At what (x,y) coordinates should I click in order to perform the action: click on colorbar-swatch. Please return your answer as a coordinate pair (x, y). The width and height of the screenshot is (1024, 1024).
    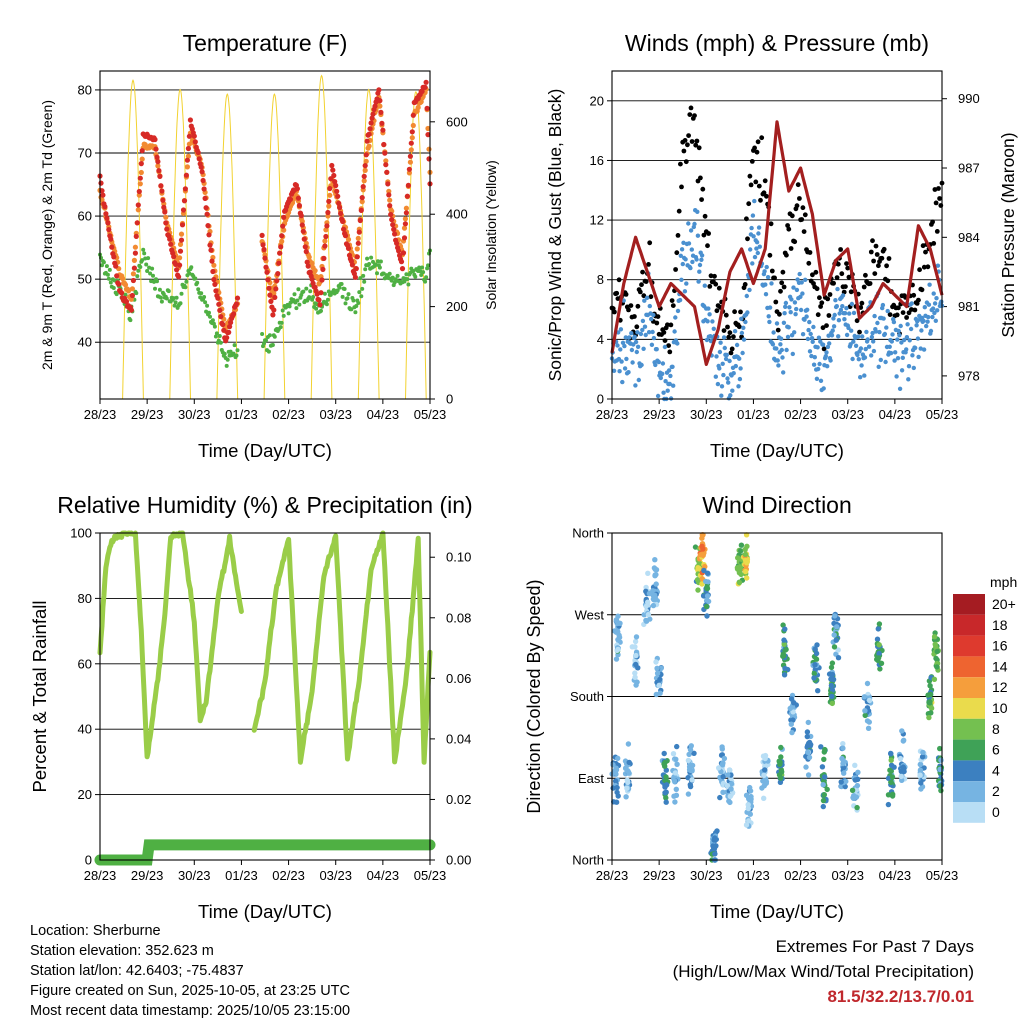
    Looking at the image, I should click on (969, 750).